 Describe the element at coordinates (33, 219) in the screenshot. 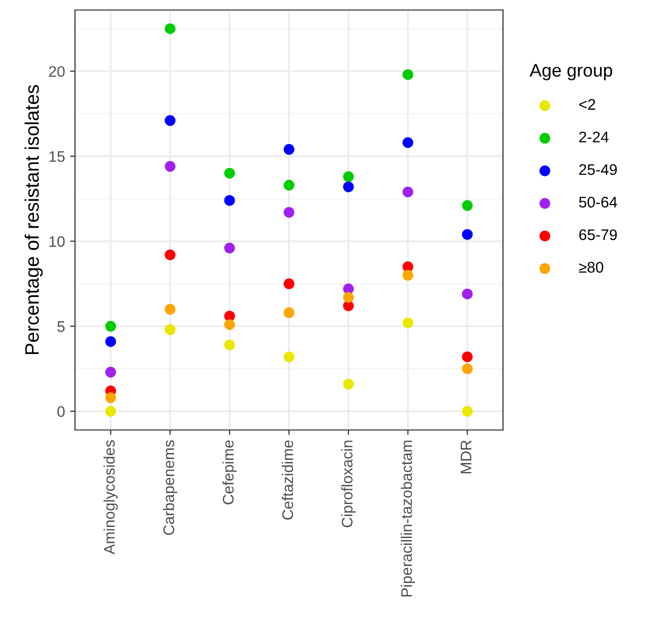

I see `y-axis-title: Percentage of resistant isolates` at that location.